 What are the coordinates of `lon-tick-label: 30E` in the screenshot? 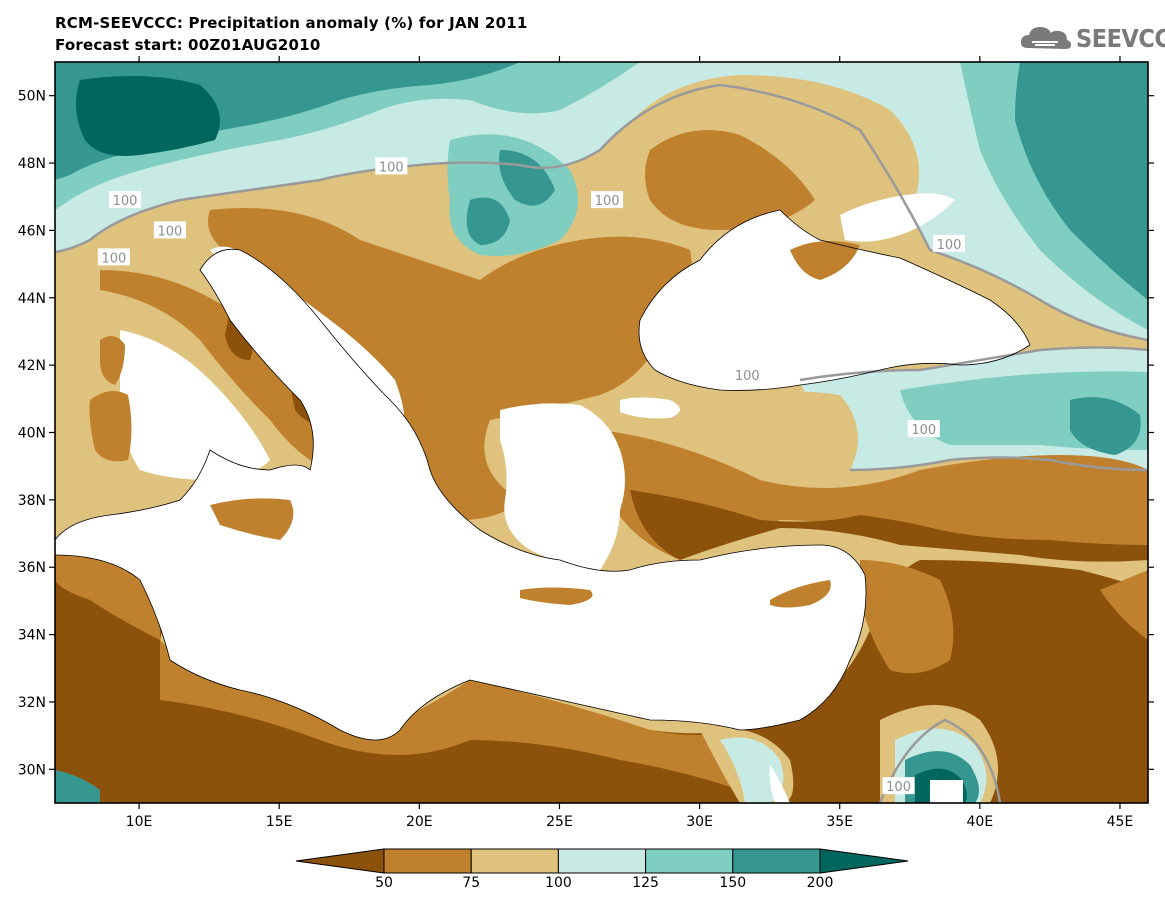 It's located at (699, 822).